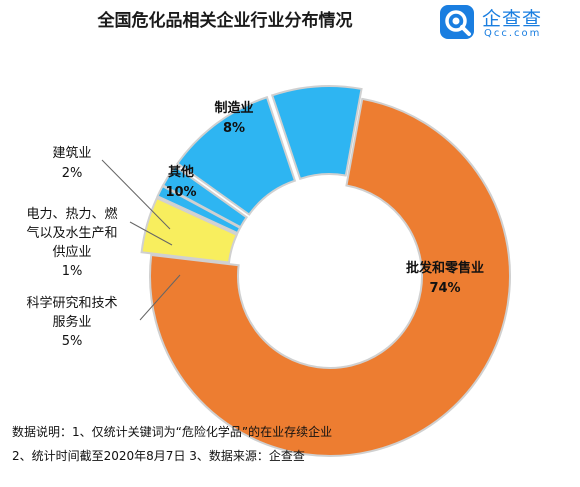 This screenshot has height=487, width=580. What do you see at coordinates (71, 153) in the screenshot?
I see `label-construction-name: 建筑业` at bounding box center [71, 153].